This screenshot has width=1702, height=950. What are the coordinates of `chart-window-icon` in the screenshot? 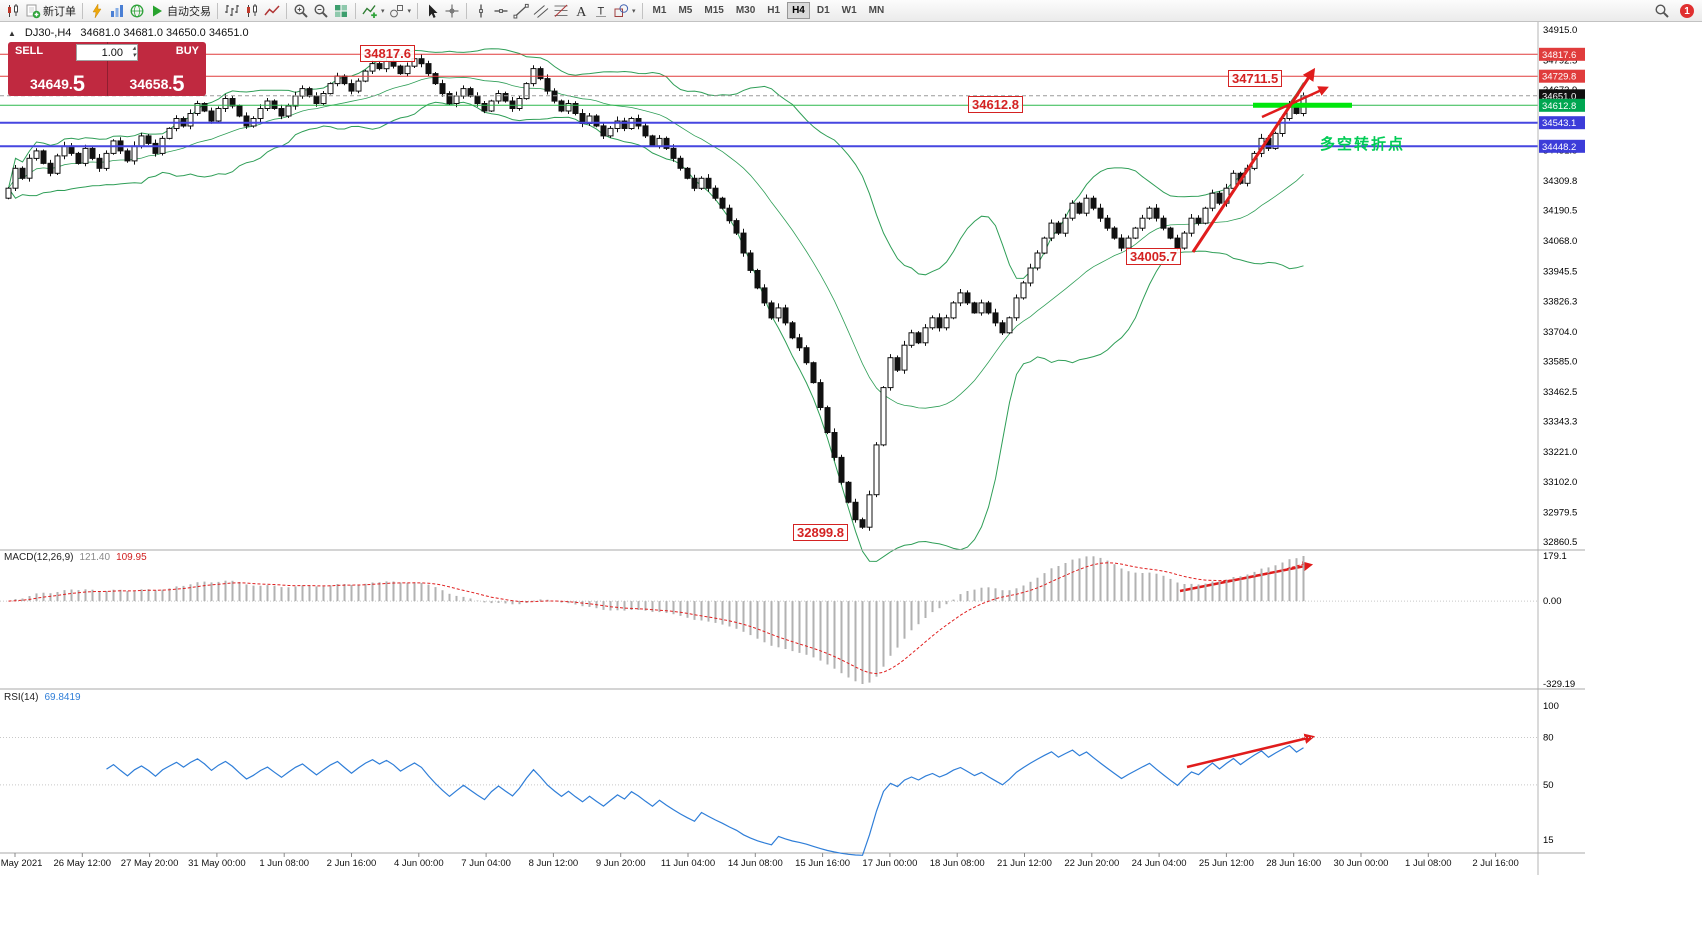 It's located at (13, 11).